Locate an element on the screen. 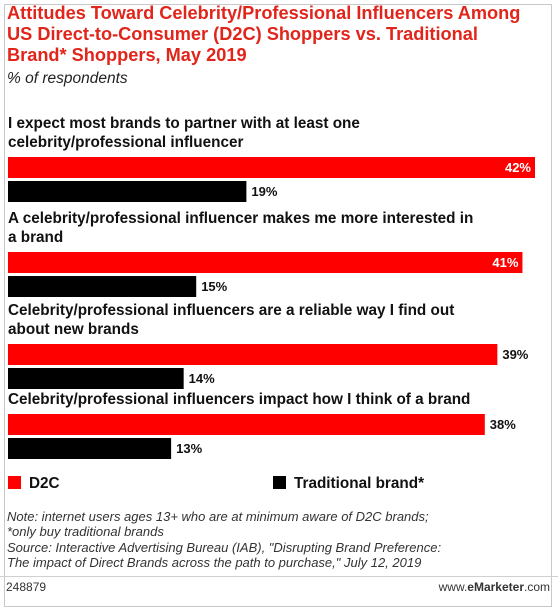 The width and height of the screenshot is (558, 611). legend-label-d2c: D2C is located at coordinates (44, 483).